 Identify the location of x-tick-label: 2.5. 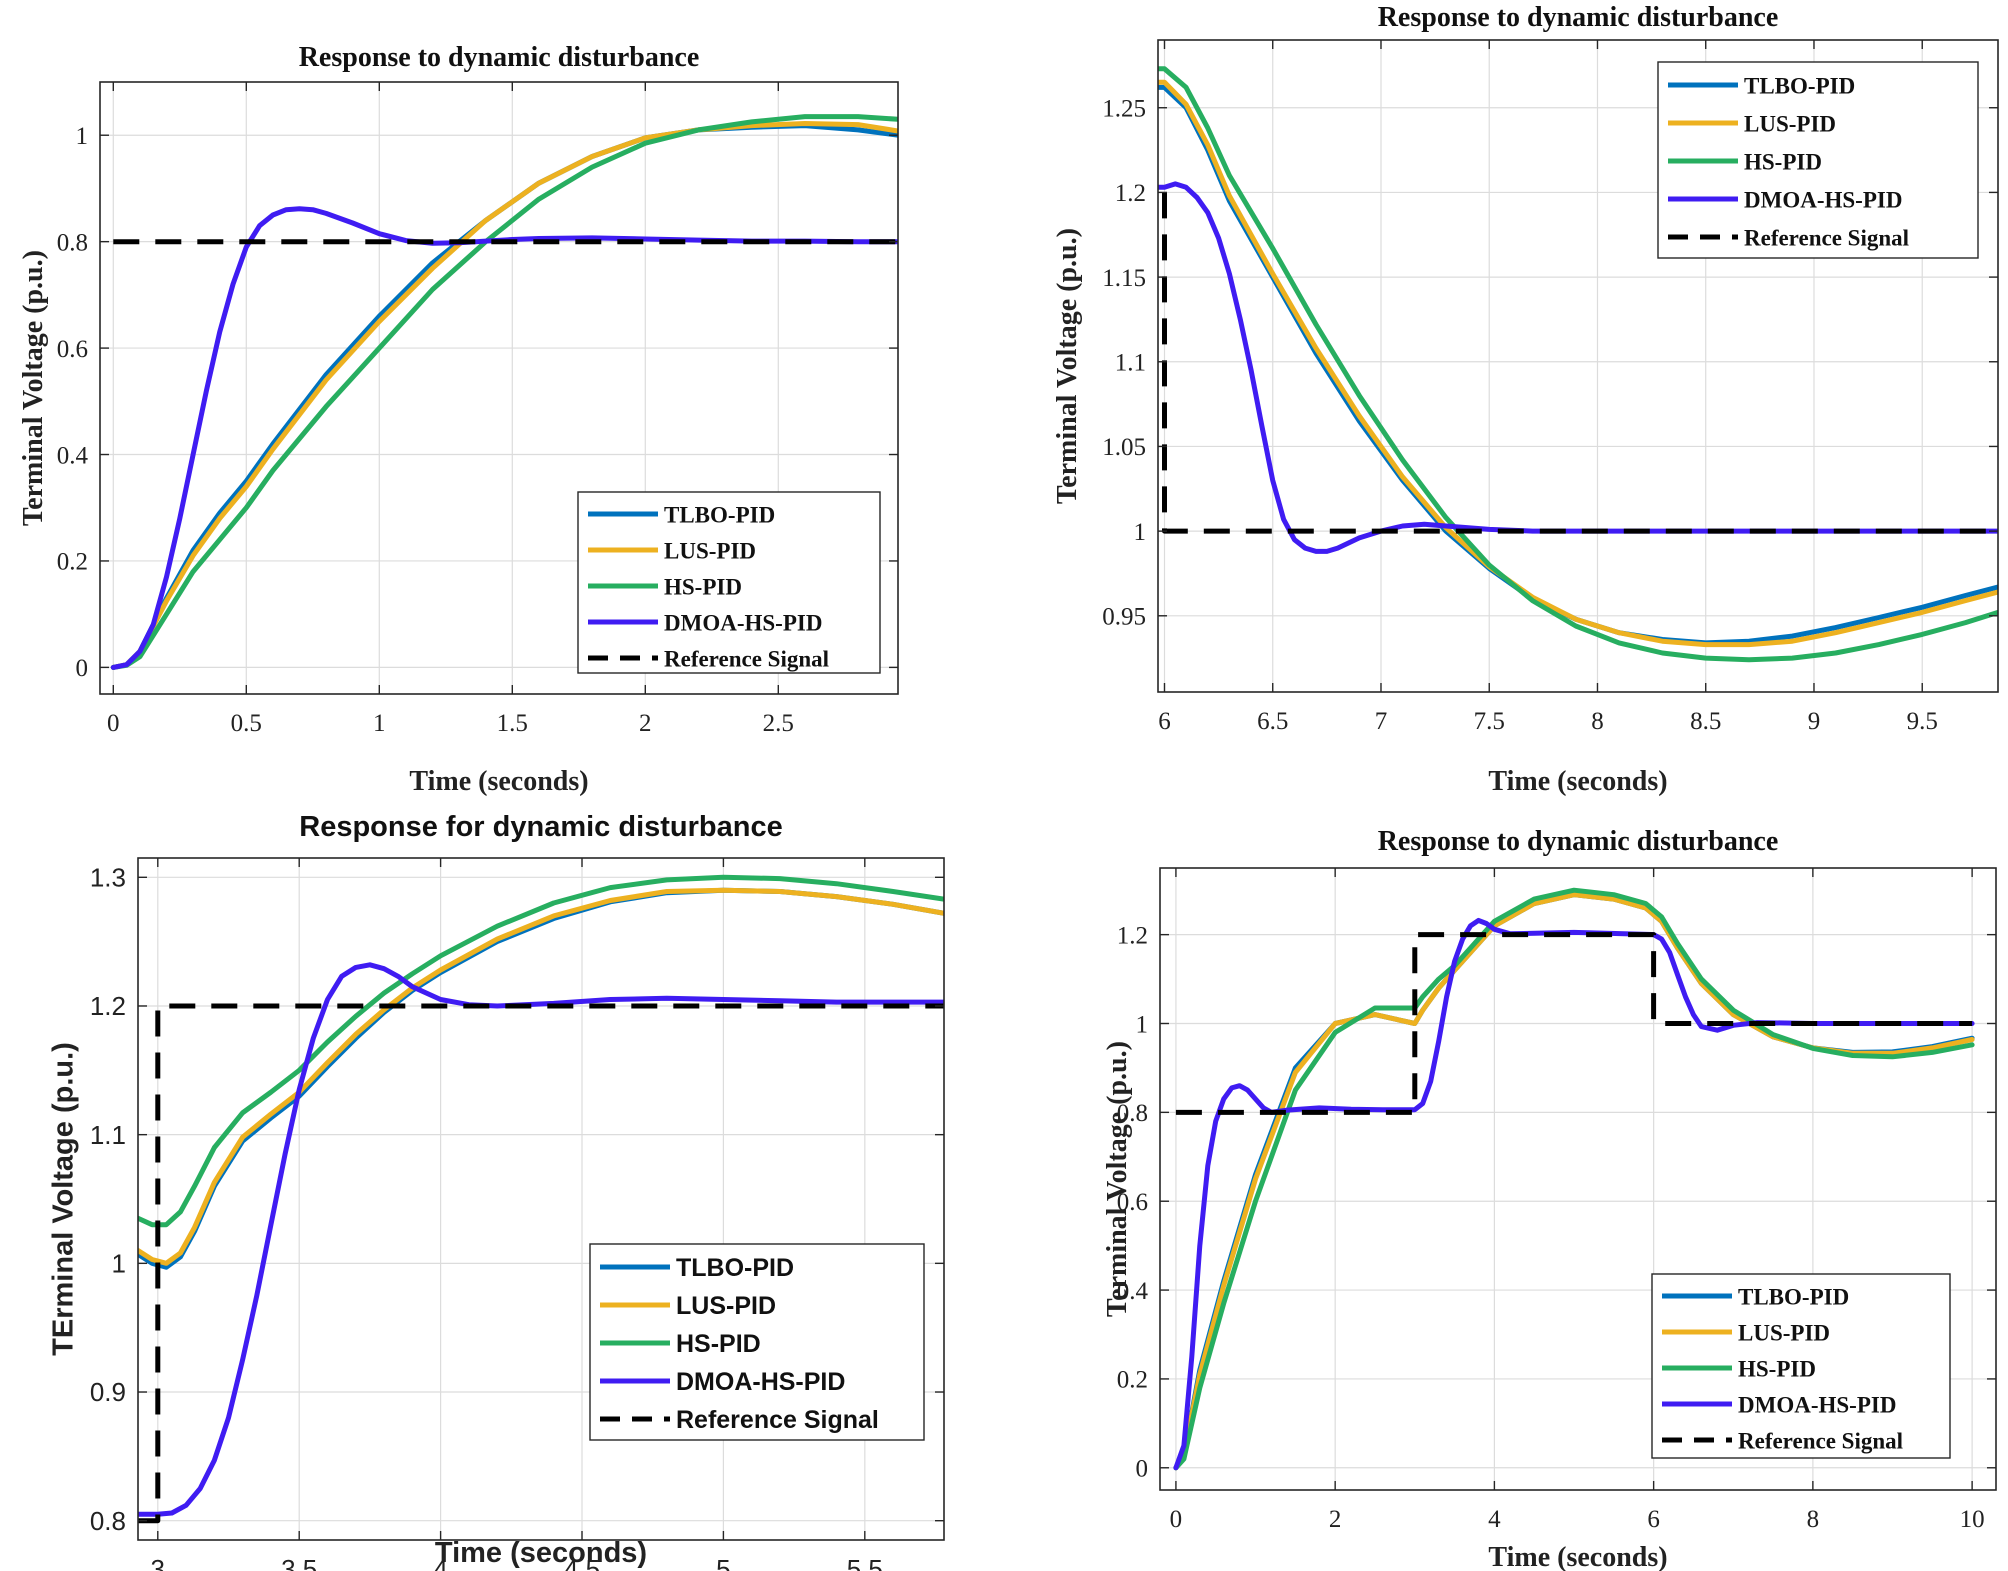
(778, 723).